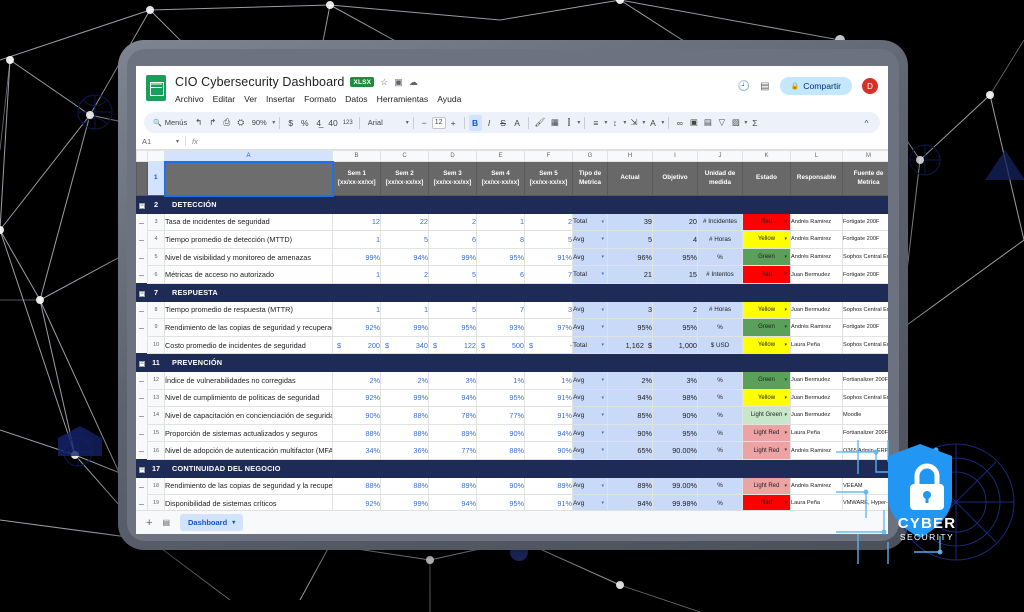  I want to click on week-value-cell: 1%, so click(500, 380).